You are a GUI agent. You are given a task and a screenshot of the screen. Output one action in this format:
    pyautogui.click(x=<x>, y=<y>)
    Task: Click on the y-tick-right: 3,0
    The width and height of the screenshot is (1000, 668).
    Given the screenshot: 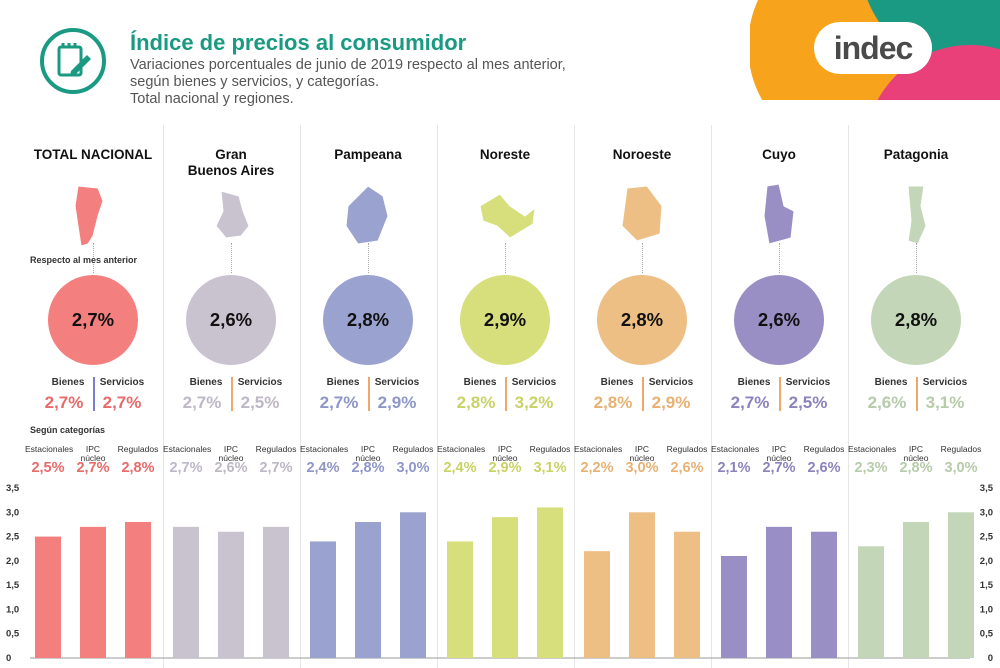 What is the action you would take?
    pyautogui.click(x=986, y=512)
    